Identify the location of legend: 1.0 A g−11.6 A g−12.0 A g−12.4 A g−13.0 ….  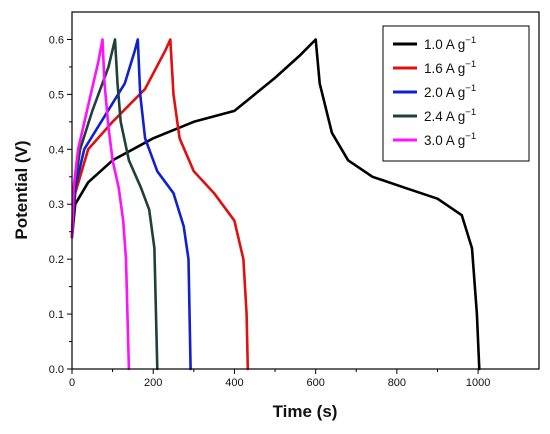
(456, 93).